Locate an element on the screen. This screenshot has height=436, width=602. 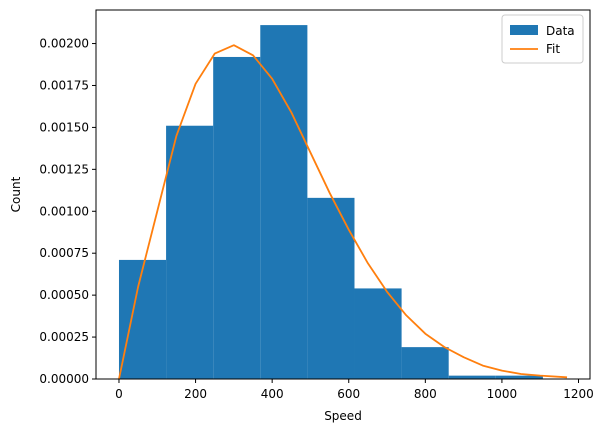
y-tick-label: 0.00150 is located at coordinates (64, 127).